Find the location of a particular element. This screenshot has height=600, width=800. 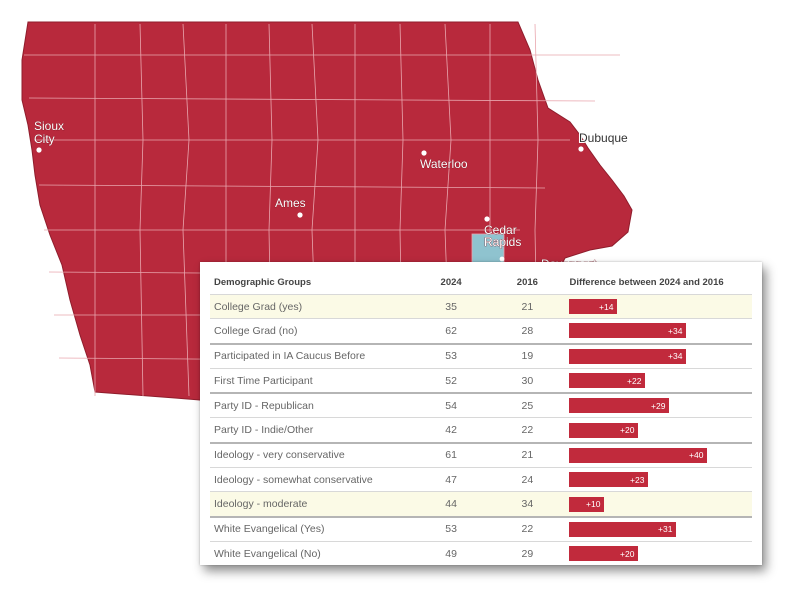

row-group-label: Ideology - moderate is located at coordinates (311, 504).